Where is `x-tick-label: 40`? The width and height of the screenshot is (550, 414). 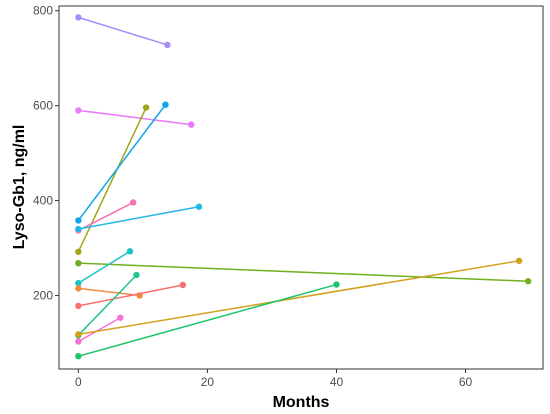
x-tick-label: 40 is located at coordinates (337, 382).